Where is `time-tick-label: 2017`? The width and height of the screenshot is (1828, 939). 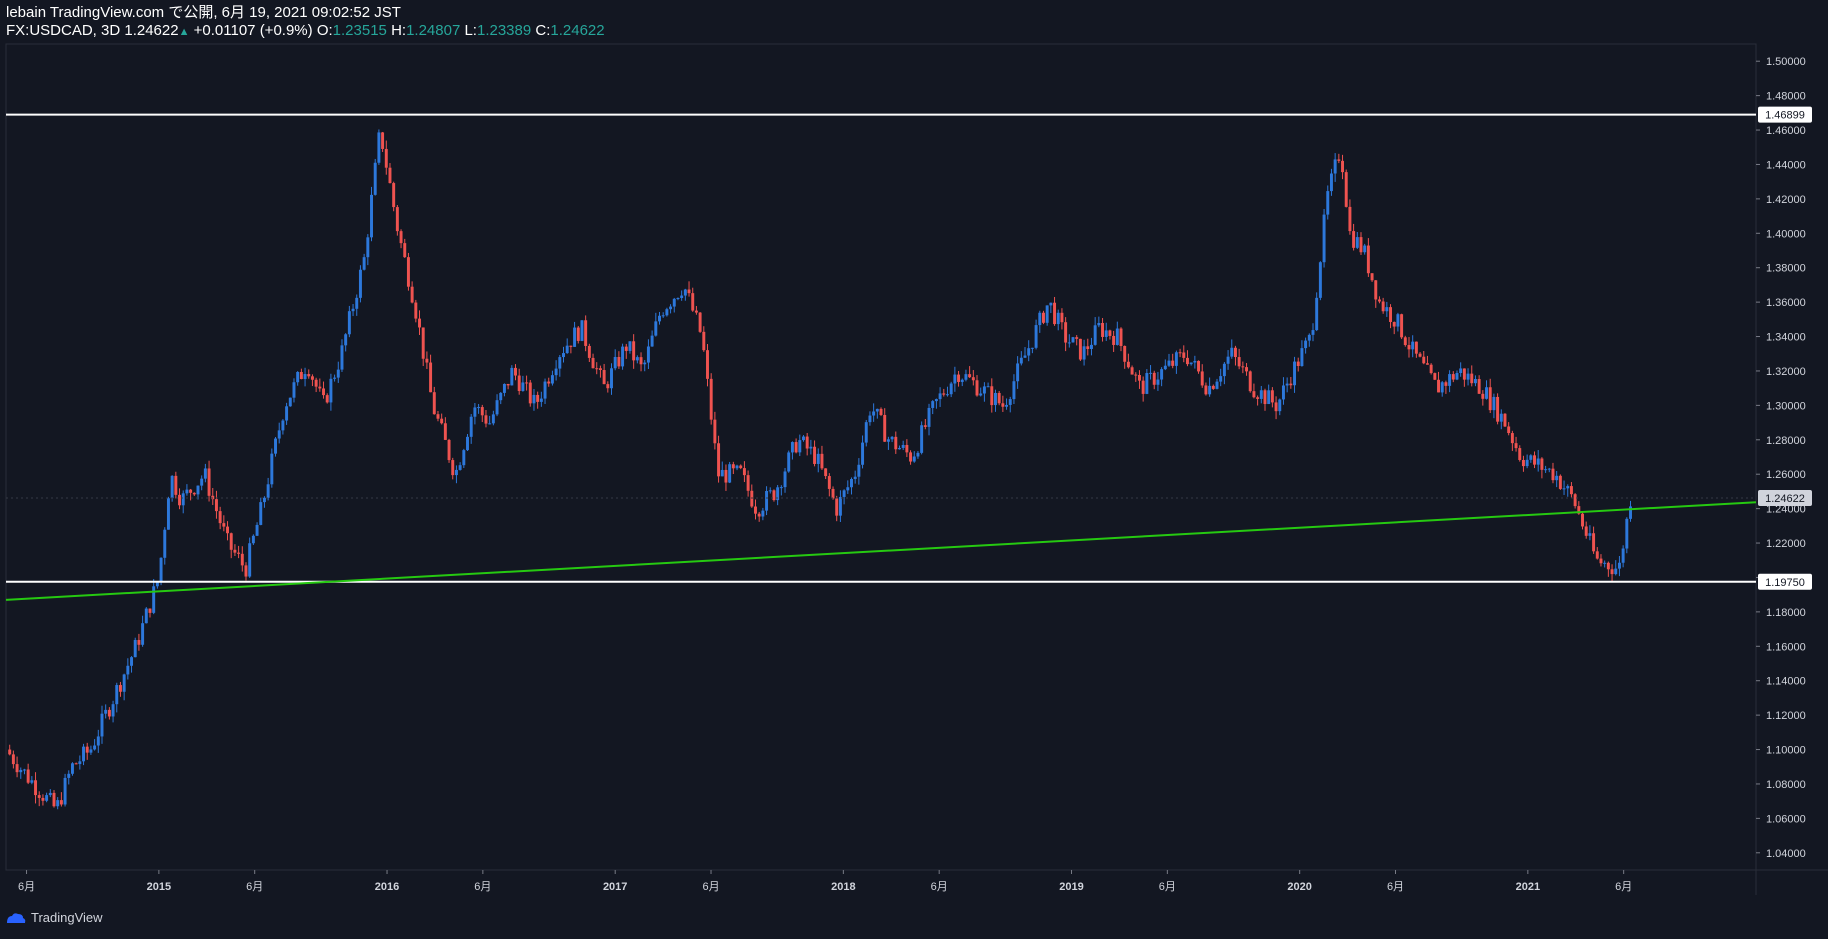
time-tick-label: 2017 is located at coordinates (615, 887).